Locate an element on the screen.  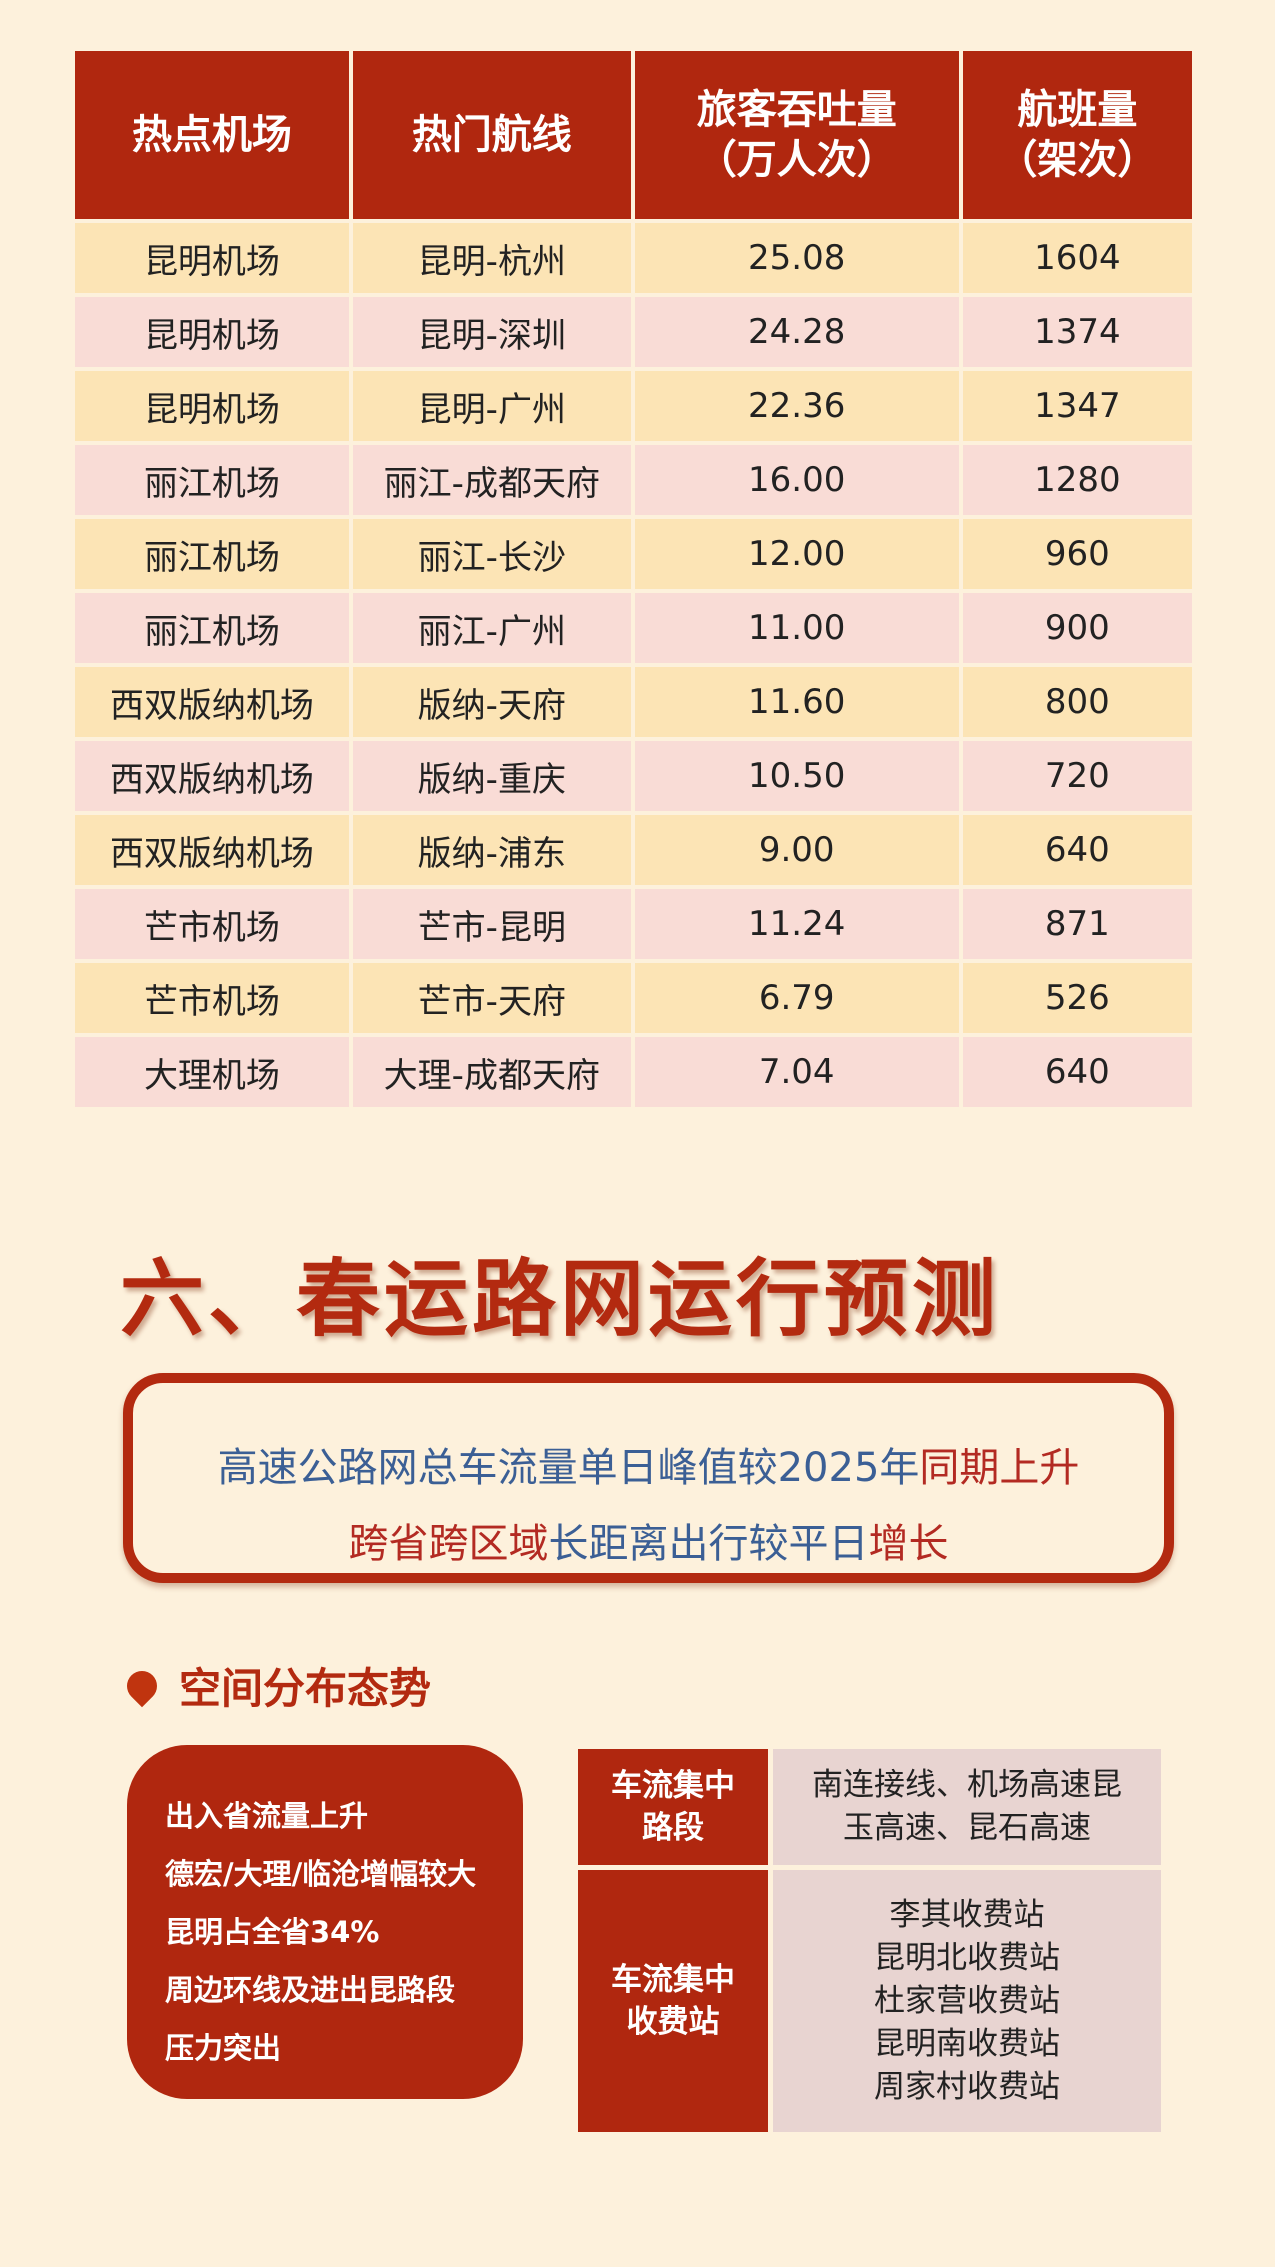
summary-item: 昆明占全省34% is located at coordinates (272, 1932).